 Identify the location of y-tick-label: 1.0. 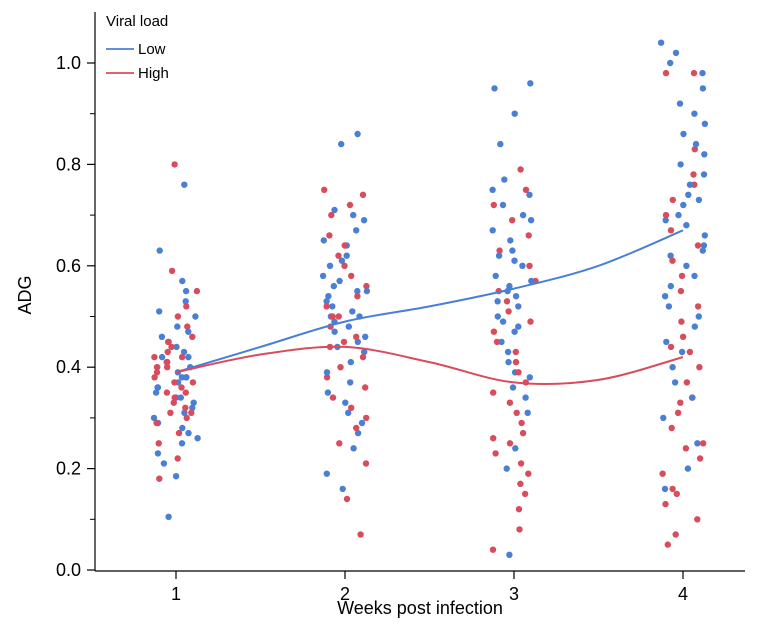
(68, 63).